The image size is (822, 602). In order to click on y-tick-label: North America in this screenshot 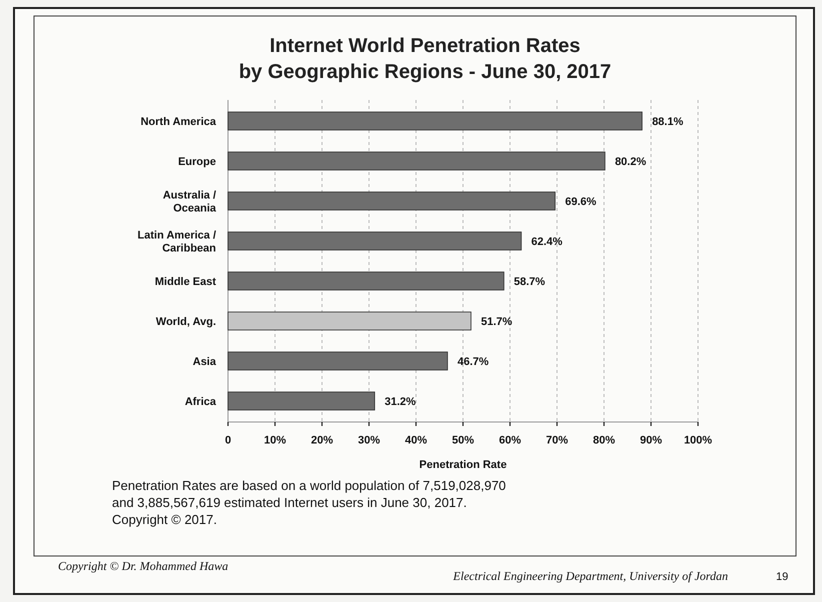, I will do `click(178, 122)`.